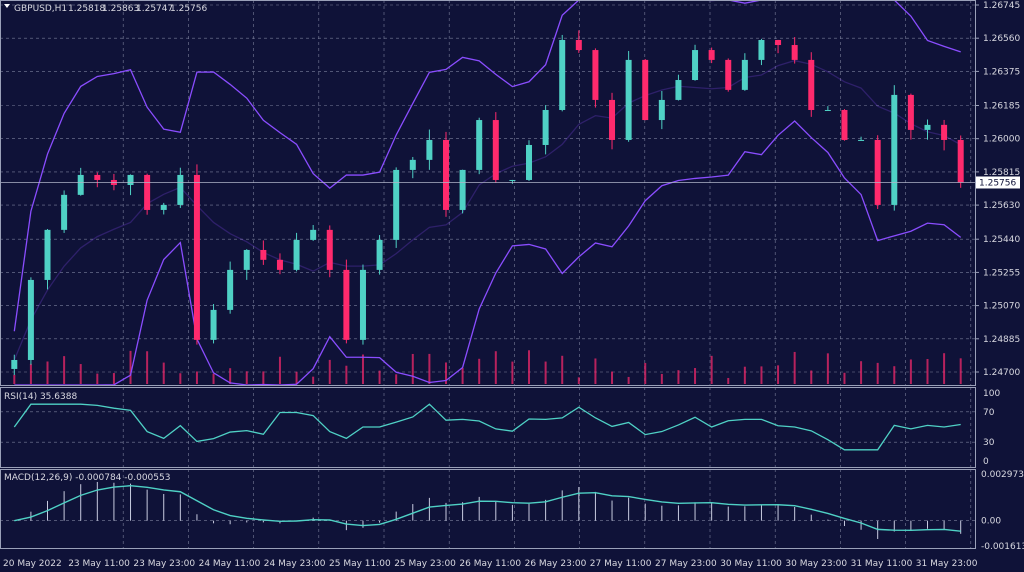 This screenshot has width=1024, height=572. What do you see at coordinates (991, 394) in the screenshot?
I see `rsi-tick-label: 100` at bounding box center [991, 394].